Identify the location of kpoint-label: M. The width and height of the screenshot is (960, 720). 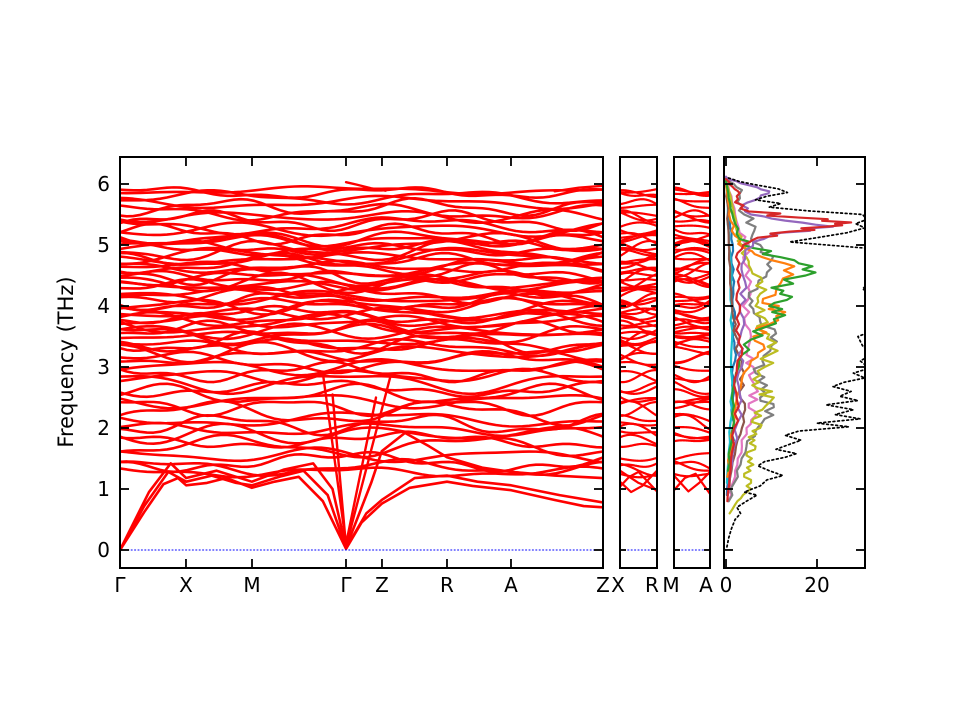
(670, 585).